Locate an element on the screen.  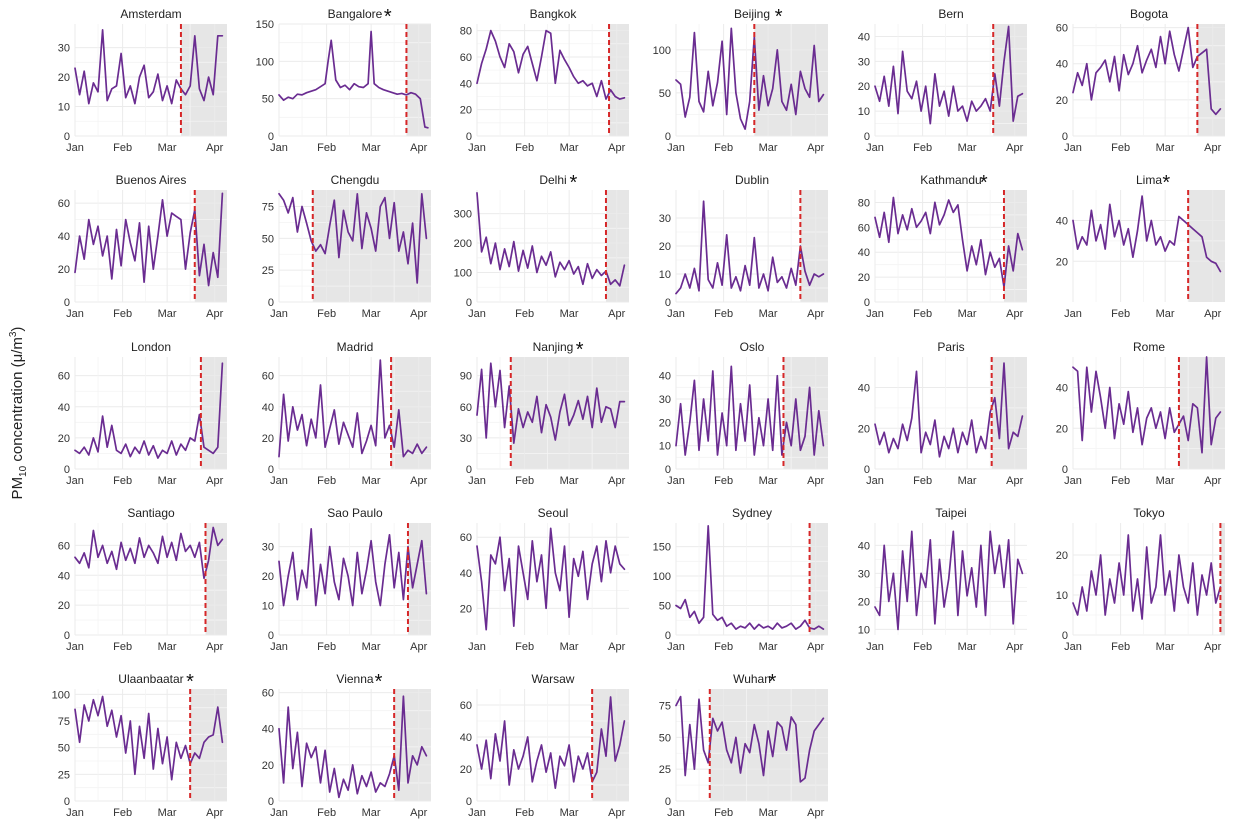
y-tick-label: 150 is located at coordinates (662, 548).